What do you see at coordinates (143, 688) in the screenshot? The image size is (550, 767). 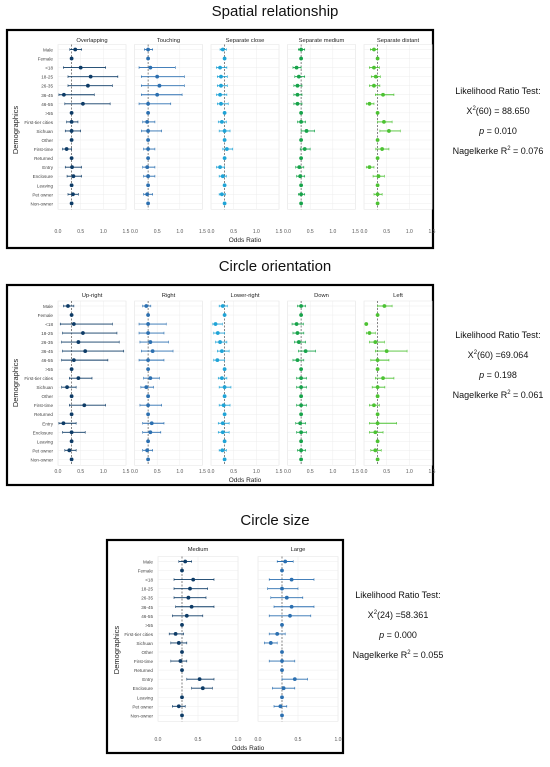 I see `size-category-label: Enclosure` at bounding box center [143, 688].